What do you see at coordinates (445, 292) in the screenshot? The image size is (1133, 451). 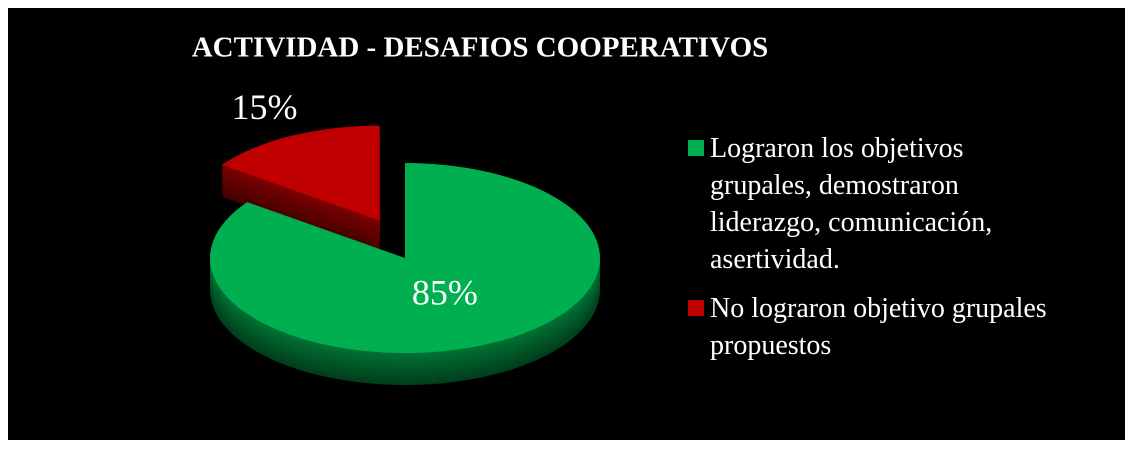 I see `data-label: 85%` at bounding box center [445, 292].